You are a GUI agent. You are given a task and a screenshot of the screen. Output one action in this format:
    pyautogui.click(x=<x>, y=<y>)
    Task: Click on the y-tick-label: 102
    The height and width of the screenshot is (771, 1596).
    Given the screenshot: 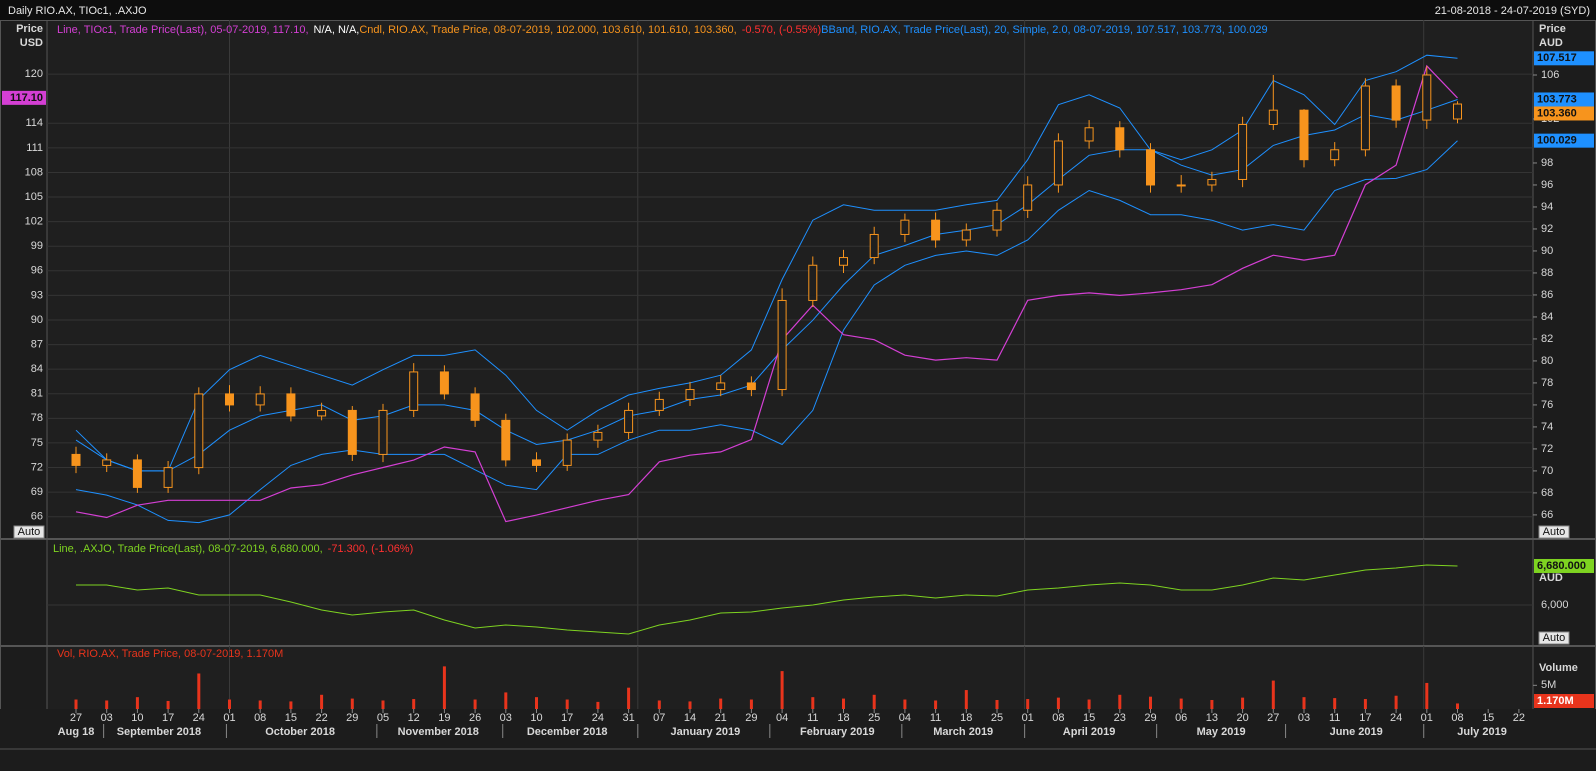 What is the action you would take?
    pyautogui.click(x=34, y=222)
    